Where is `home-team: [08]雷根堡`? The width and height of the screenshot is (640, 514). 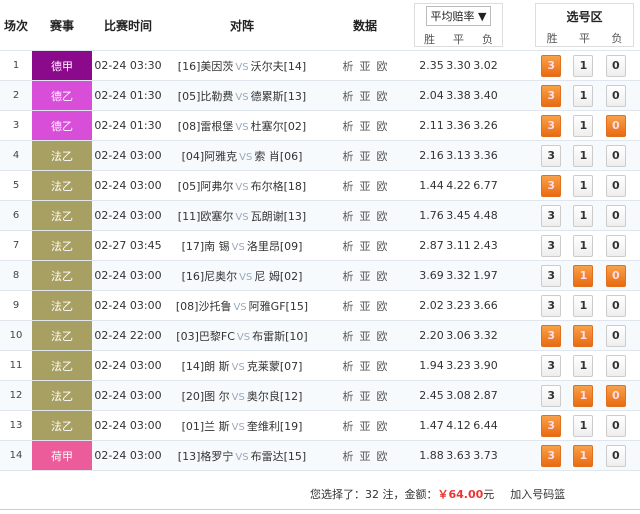 home-team: [08]雷根堡 is located at coordinates (205, 126).